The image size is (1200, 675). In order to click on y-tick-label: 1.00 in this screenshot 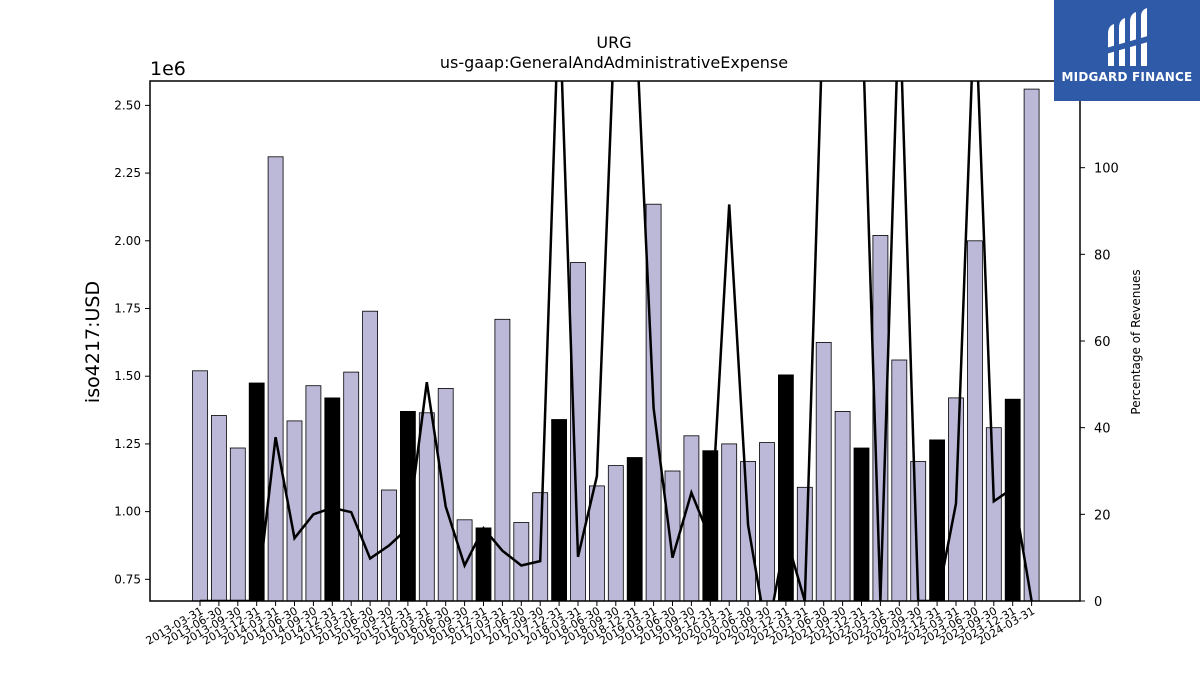, I will do `click(127, 512)`.